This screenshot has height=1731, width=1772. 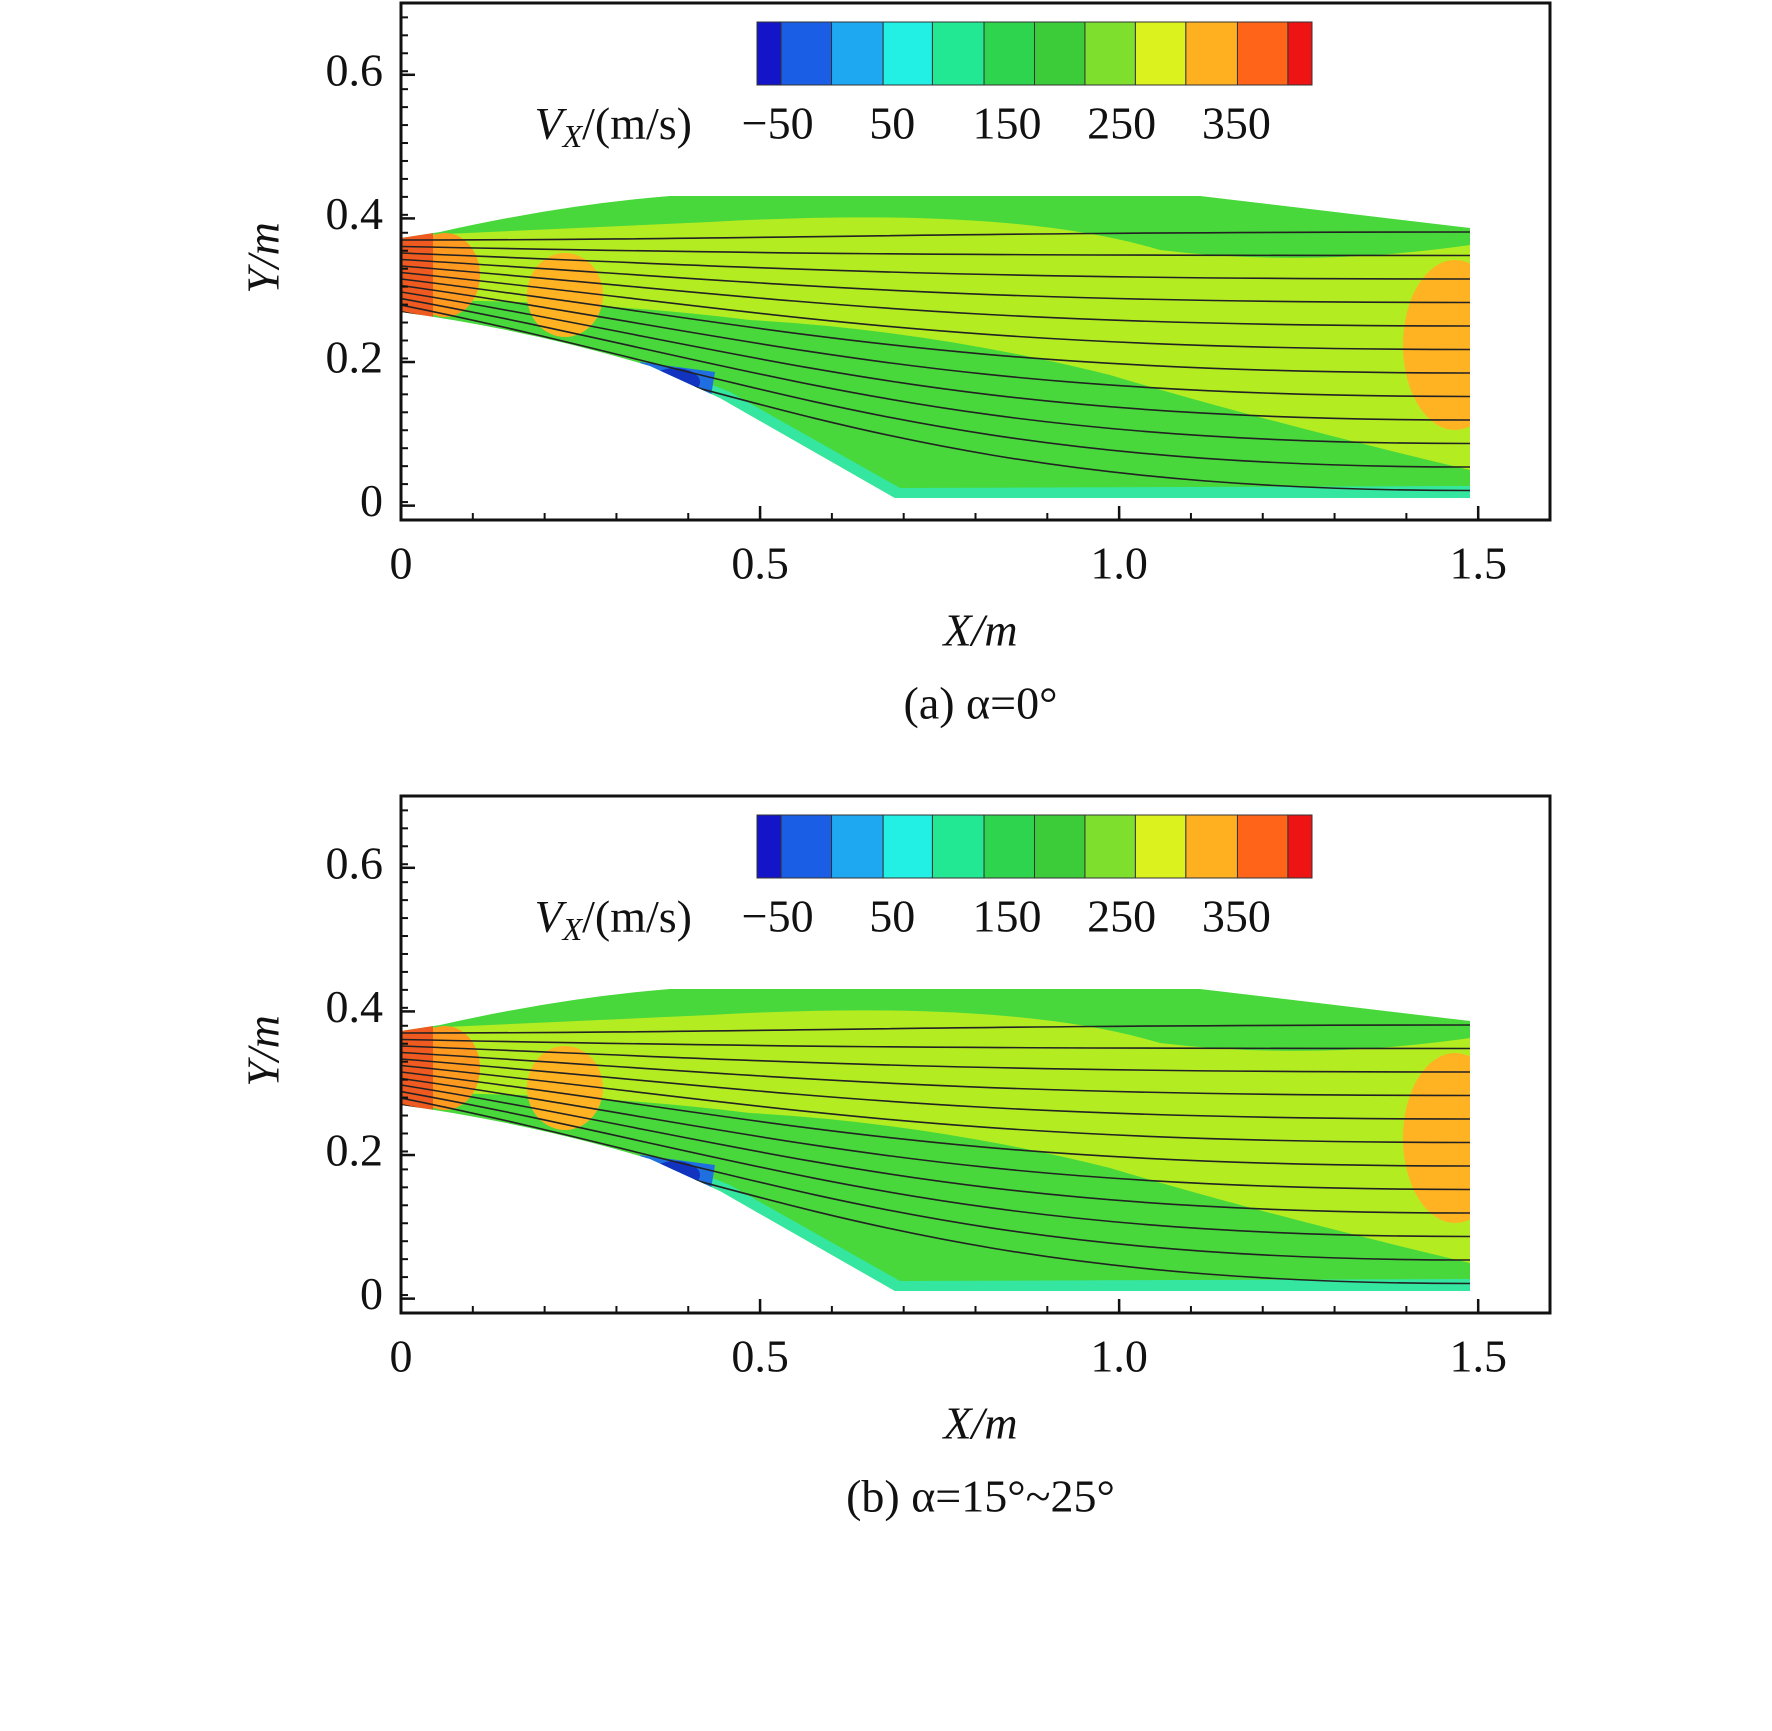 What do you see at coordinates (981, 703) in the screenshot?
I see `panel-title: (a) α=0°` at bounding box center [981, 703].